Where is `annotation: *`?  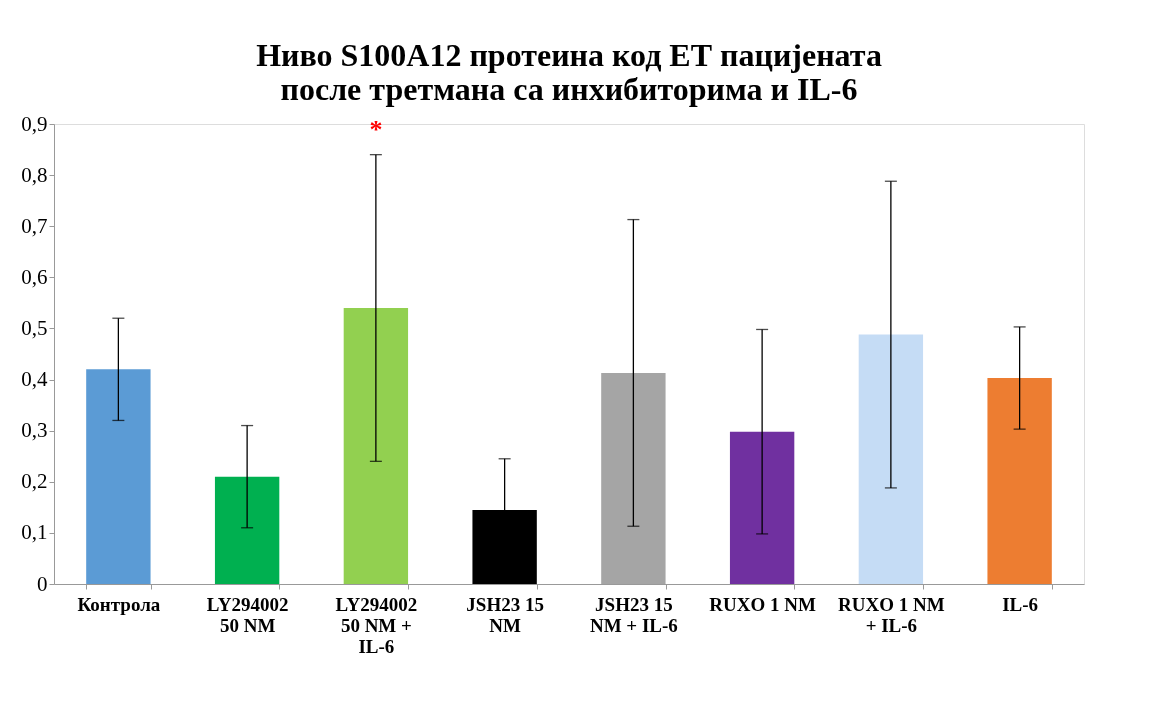
annotation: * is located at coordinates (376, 129).